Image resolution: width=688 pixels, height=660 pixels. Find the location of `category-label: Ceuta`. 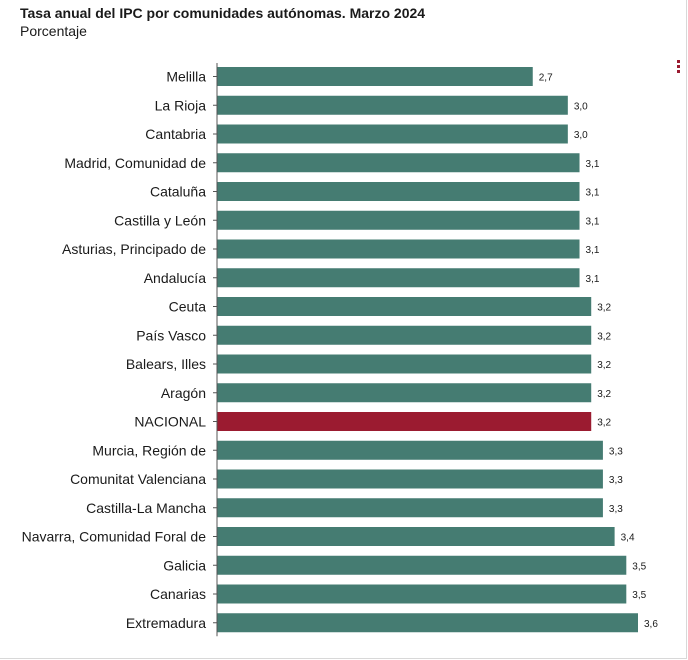

category-label: Ceuta is located at coordinates (188, 307).